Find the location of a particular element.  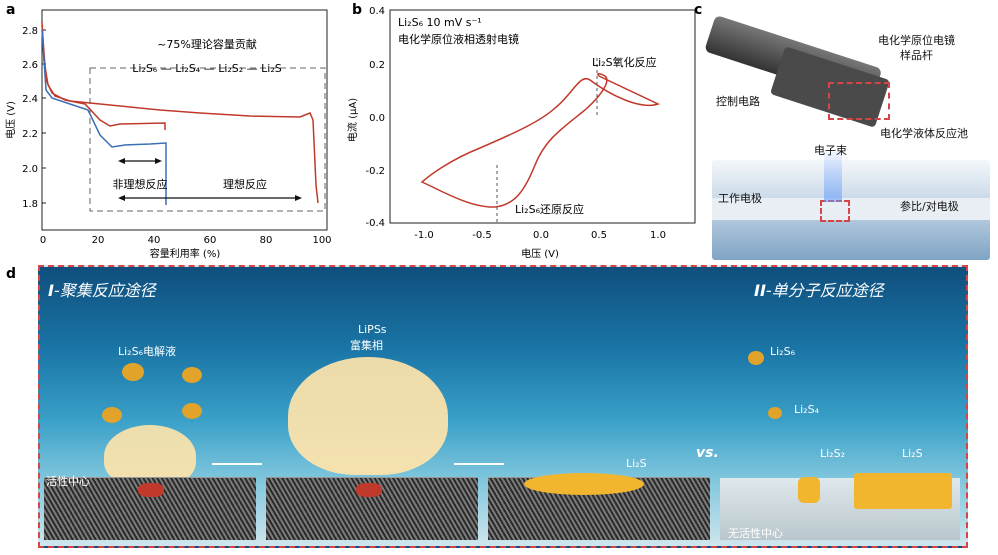

path2-title: II-单分子反应途径 is located at coordinates (819, 289).